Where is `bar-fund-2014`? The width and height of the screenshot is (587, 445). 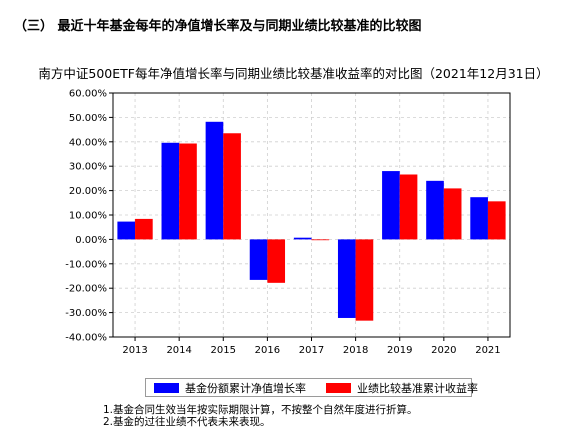
bar-fund-2014 is located at coordinates (170, 191).